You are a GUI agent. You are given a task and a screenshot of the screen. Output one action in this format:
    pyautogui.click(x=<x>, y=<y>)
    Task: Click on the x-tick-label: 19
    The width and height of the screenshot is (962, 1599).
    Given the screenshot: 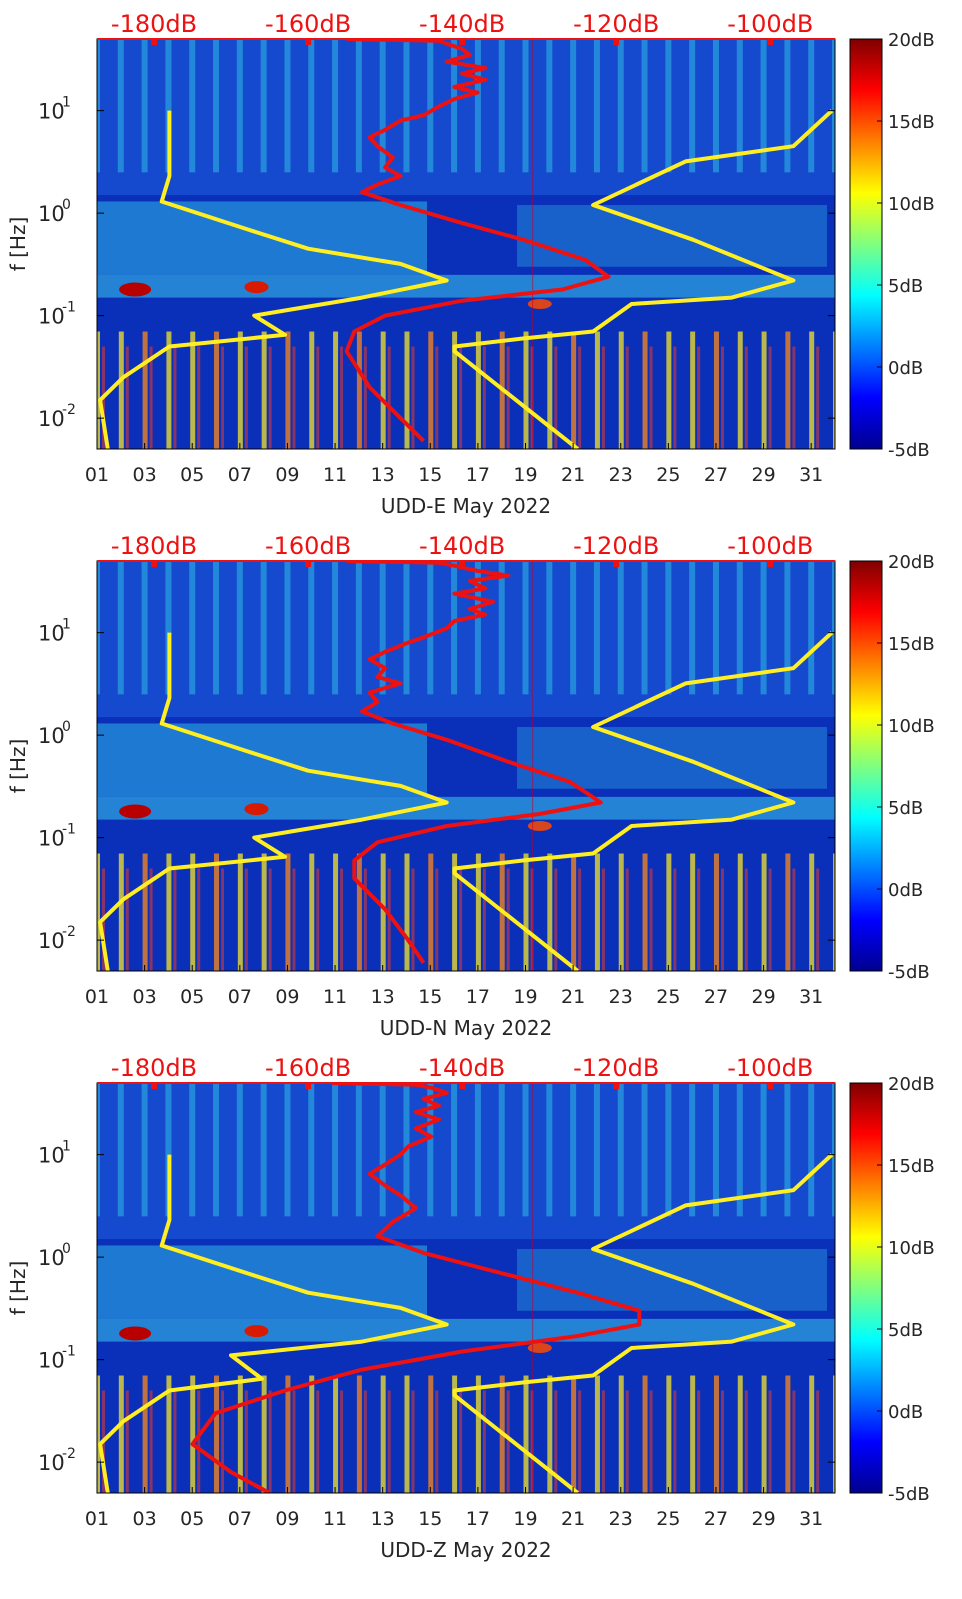 What is the action you would take?
    pyautogui.click(x=525, y=475)
    